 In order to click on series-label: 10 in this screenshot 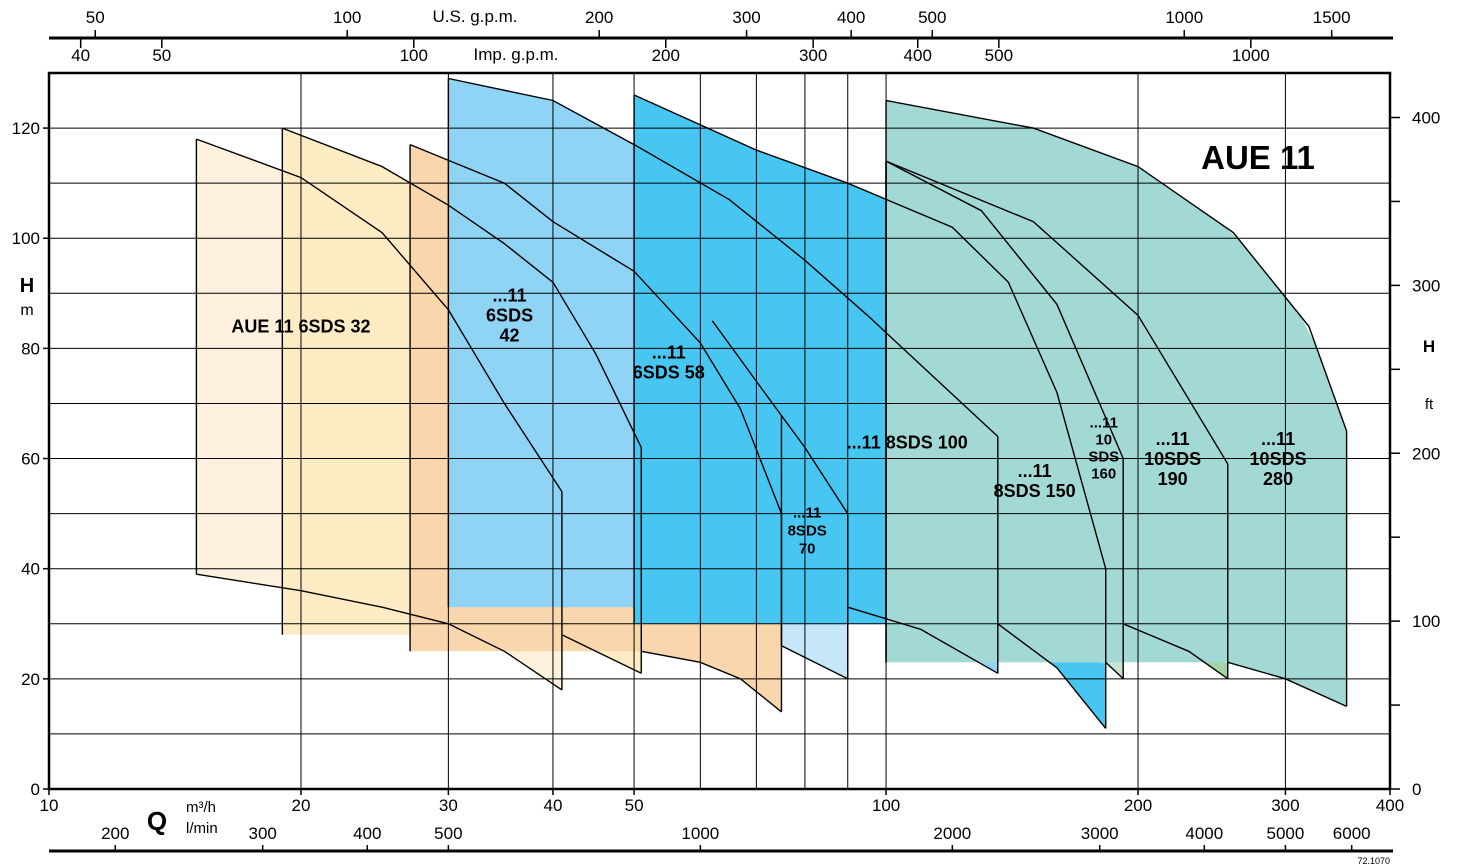, I will do `click(1103, 439)`.